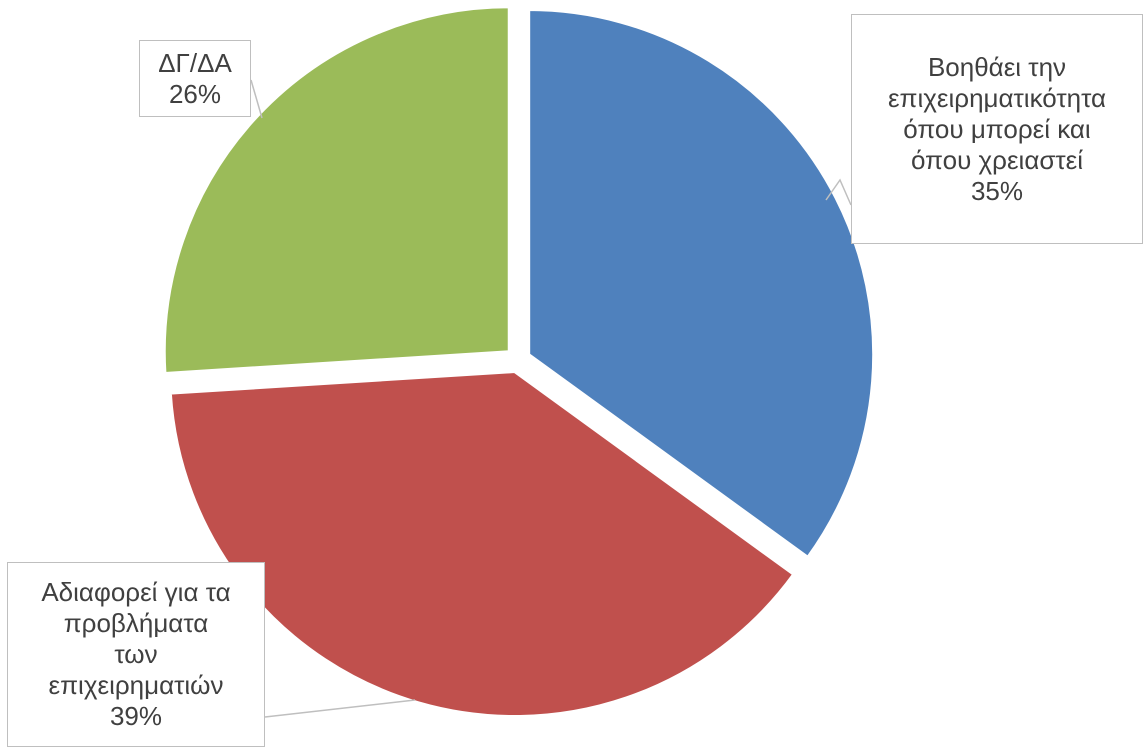 The image size is (1145, 747). Describe the element at coordinates (195, 62) in the screenshot. I see `slice-label-line: ΔΓ/ΔΑ` at that location.